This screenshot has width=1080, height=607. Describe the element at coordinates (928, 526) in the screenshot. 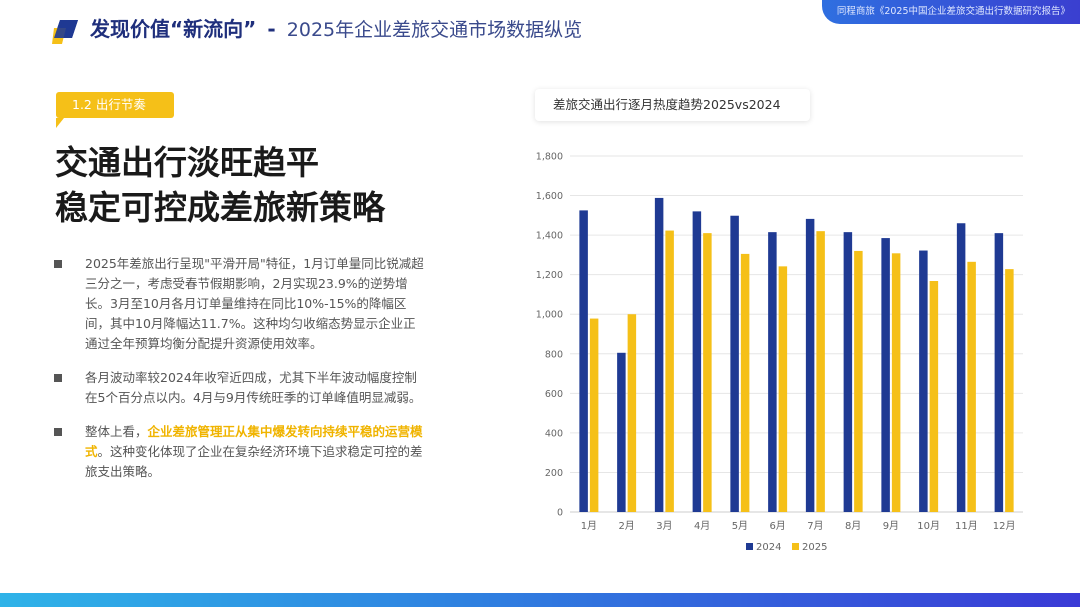

I see `x-tick-label: 10月` at that location.